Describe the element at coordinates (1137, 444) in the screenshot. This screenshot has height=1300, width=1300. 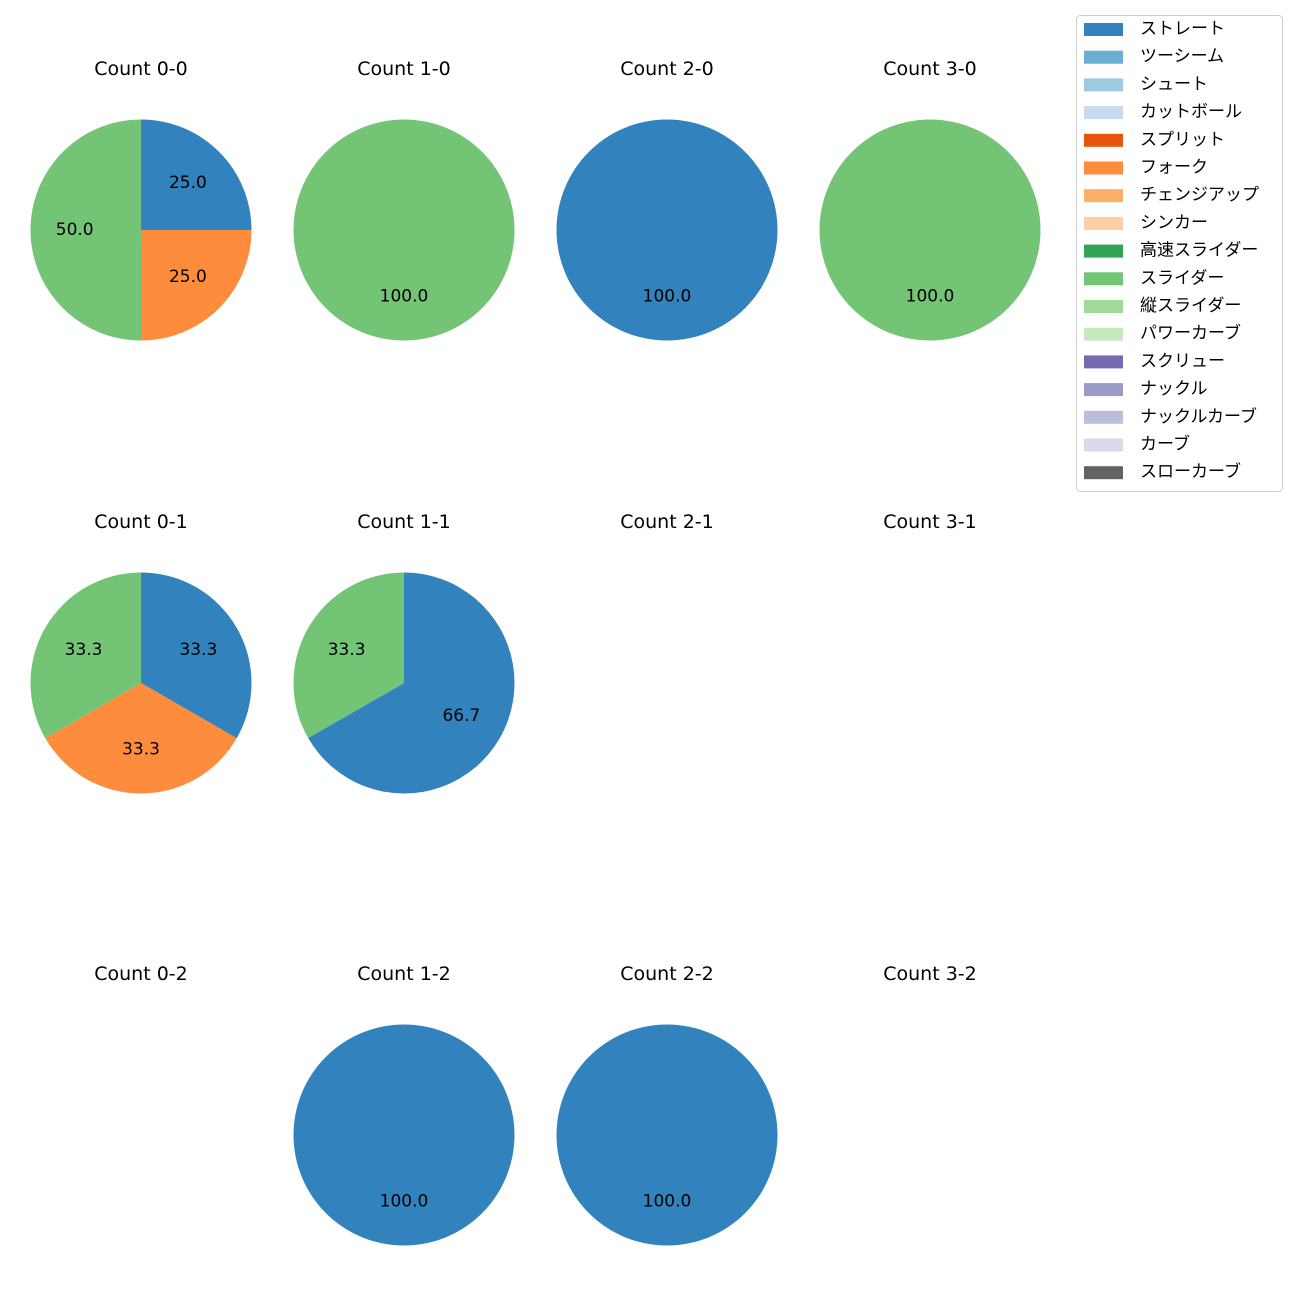
I see `legend-entry: カーブ` at that location.